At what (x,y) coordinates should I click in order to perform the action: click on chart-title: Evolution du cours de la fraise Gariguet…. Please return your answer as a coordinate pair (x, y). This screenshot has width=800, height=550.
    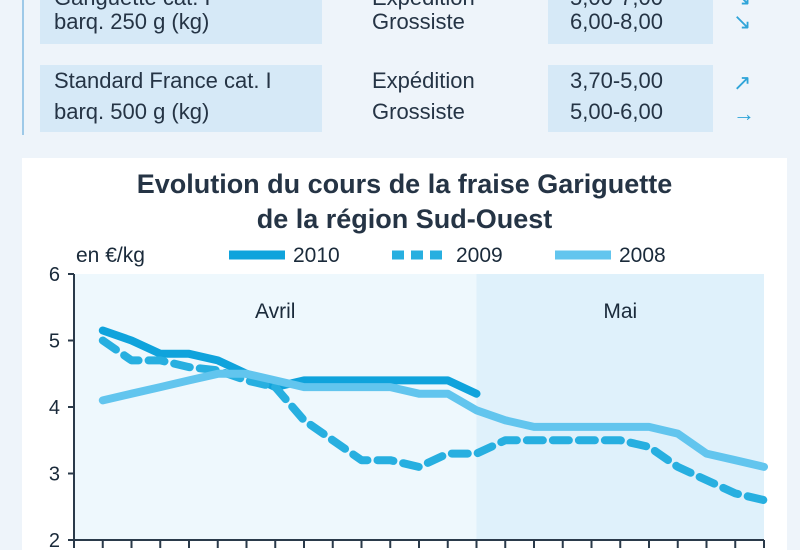
    Looking at the image, I should click on (404, 184).